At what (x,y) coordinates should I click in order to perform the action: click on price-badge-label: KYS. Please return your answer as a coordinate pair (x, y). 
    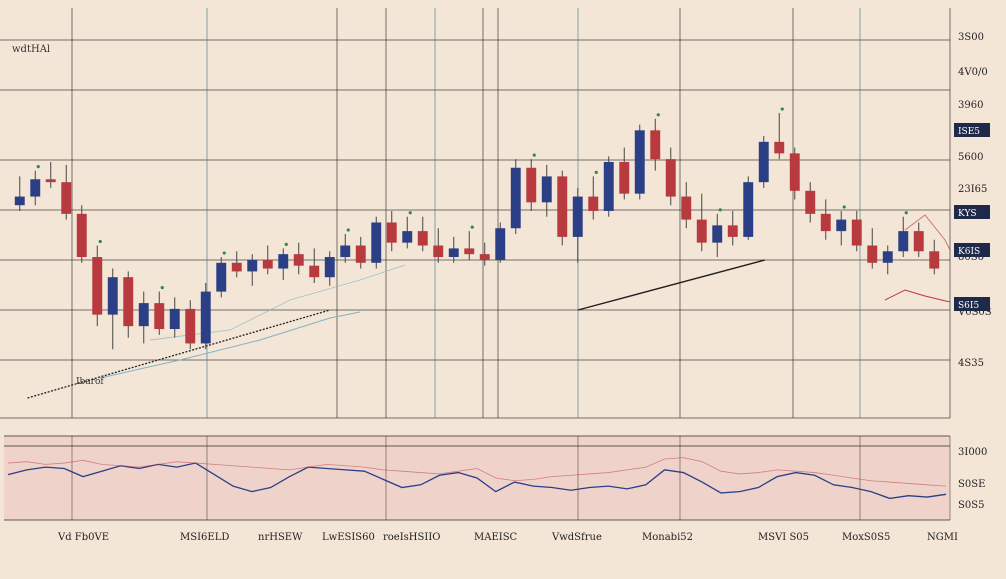
    Looking at the image, I should click on (967, 214).